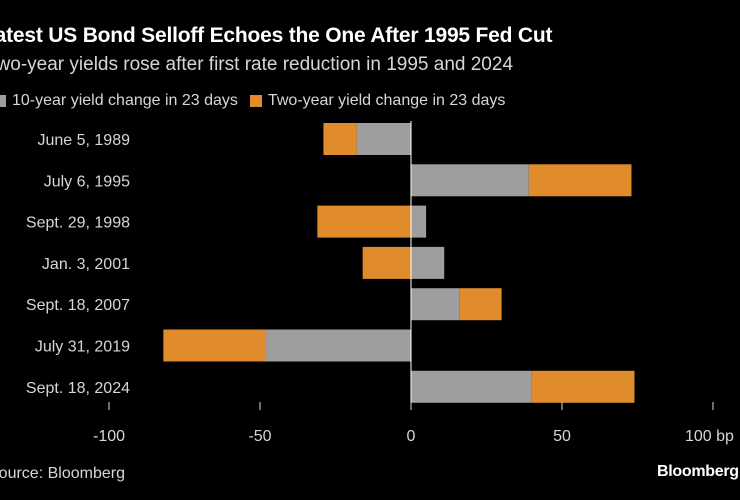 This screenshot has height=500, width=740. Describe the element at coordinates (109, 436) in the screenshot. I see `x-tick-label: -100` at that location.